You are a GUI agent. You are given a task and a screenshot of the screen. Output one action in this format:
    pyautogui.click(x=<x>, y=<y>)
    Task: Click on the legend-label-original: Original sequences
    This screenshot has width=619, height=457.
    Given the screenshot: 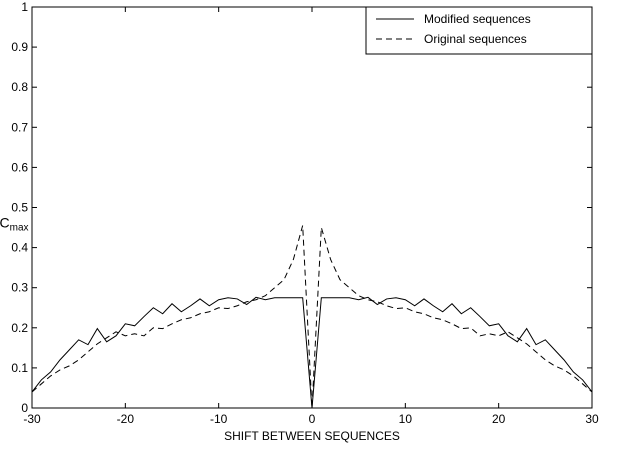 What is the action you would take?
    pyautogui.click(x=475, y=39)
    